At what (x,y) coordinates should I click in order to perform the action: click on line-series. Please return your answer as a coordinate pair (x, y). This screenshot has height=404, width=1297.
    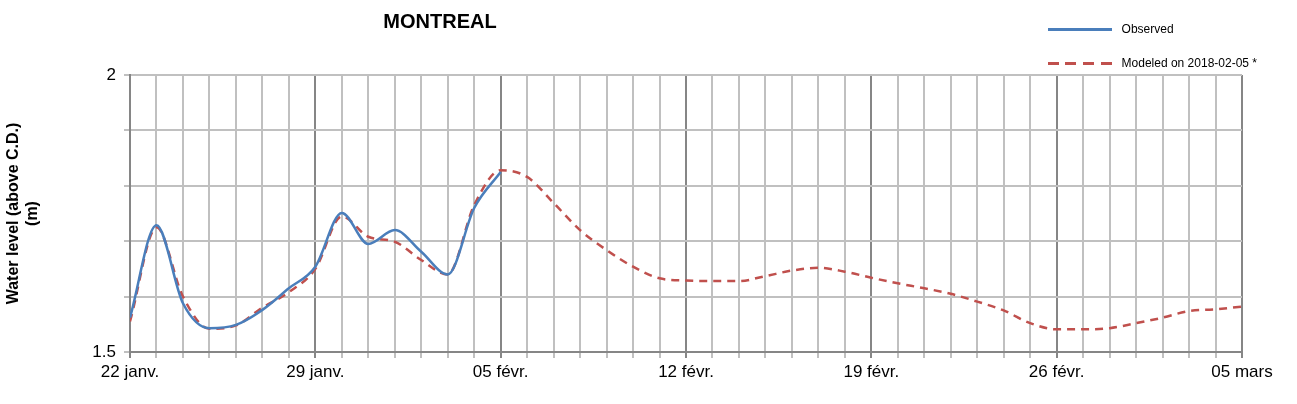
    Looking at the image, I should click on (316, 250).